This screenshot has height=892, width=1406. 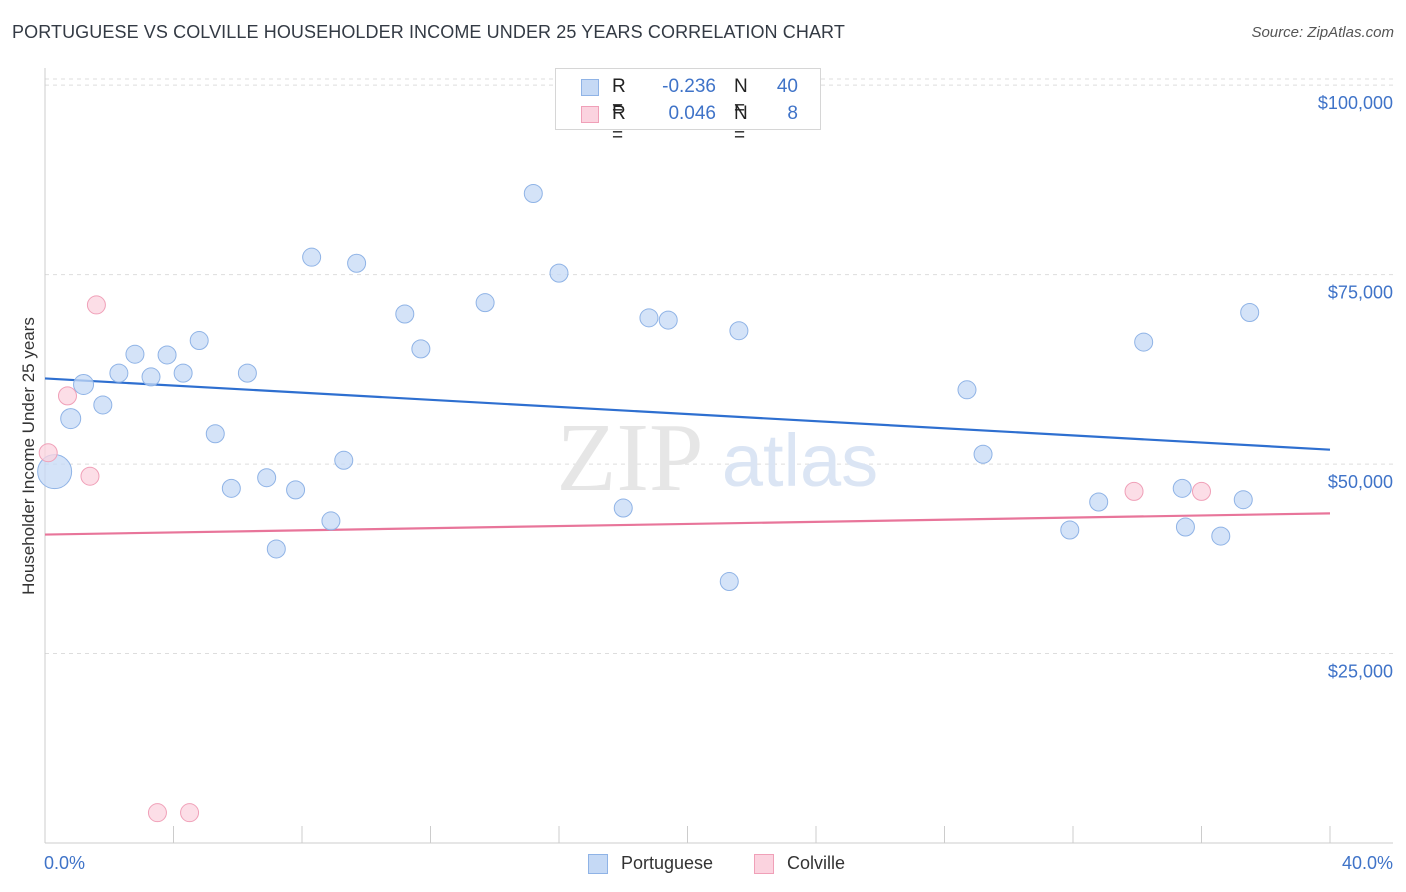 I want to click on portuguese-trend-line, so click(x=687, y=414).